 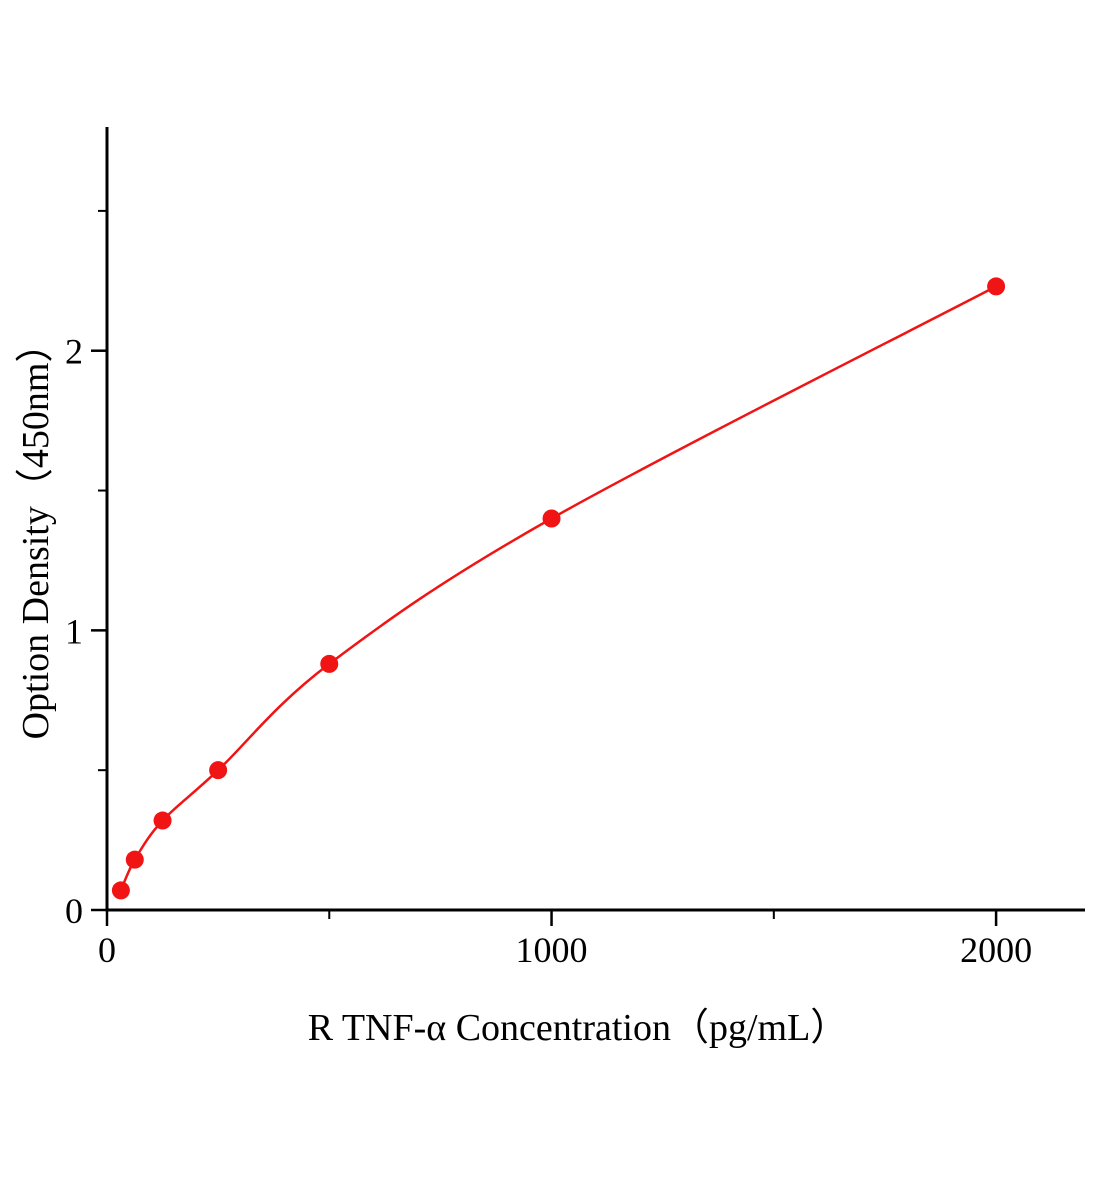 I want to click on x-tick-label: 2000, so click(x=996, y=950).